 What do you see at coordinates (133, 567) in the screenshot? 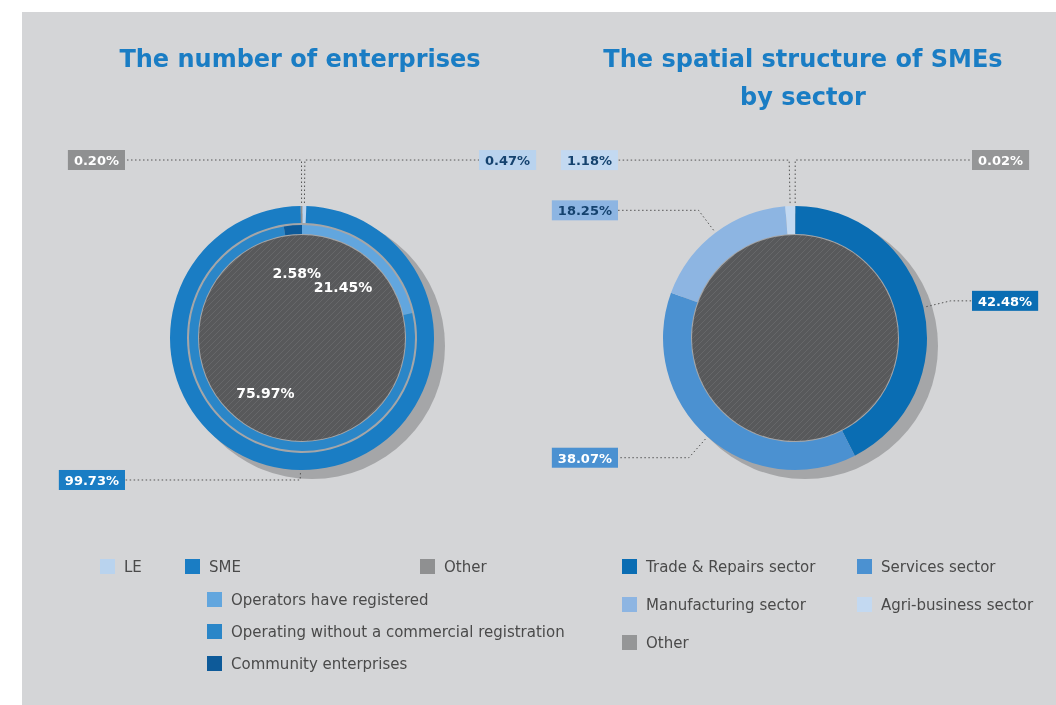
I see `legend-label: LE` at bounding box center [133, 567].